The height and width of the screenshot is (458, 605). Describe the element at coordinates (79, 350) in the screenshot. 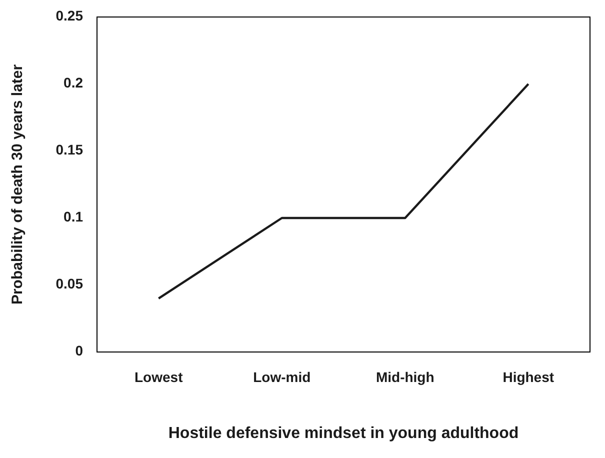

I see `y-tick-label: 0` at that location.